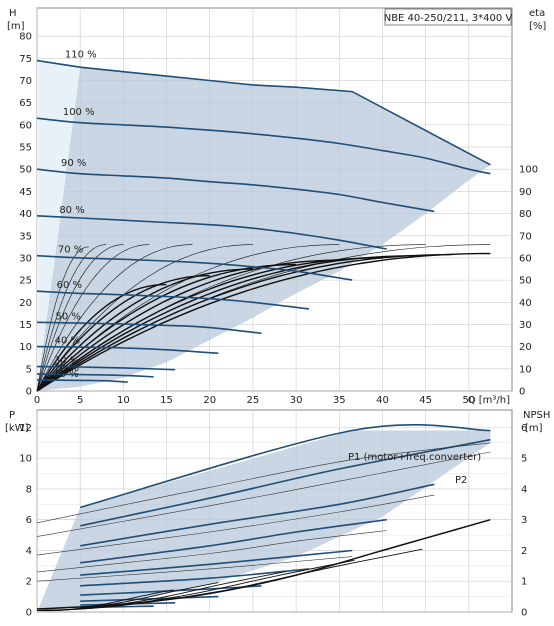  I want to click on x-tick-label-head: 50, so click(468, 400).